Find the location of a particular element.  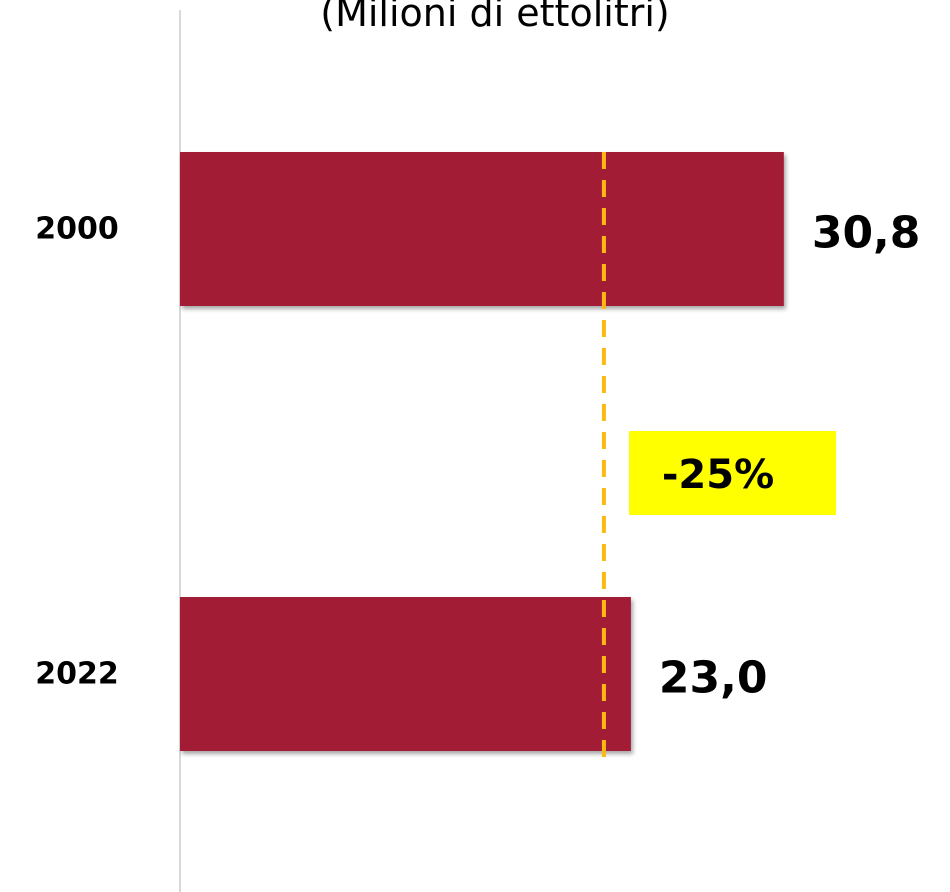

value-label-2022: 23,0 is located at coordinates (713, 678).